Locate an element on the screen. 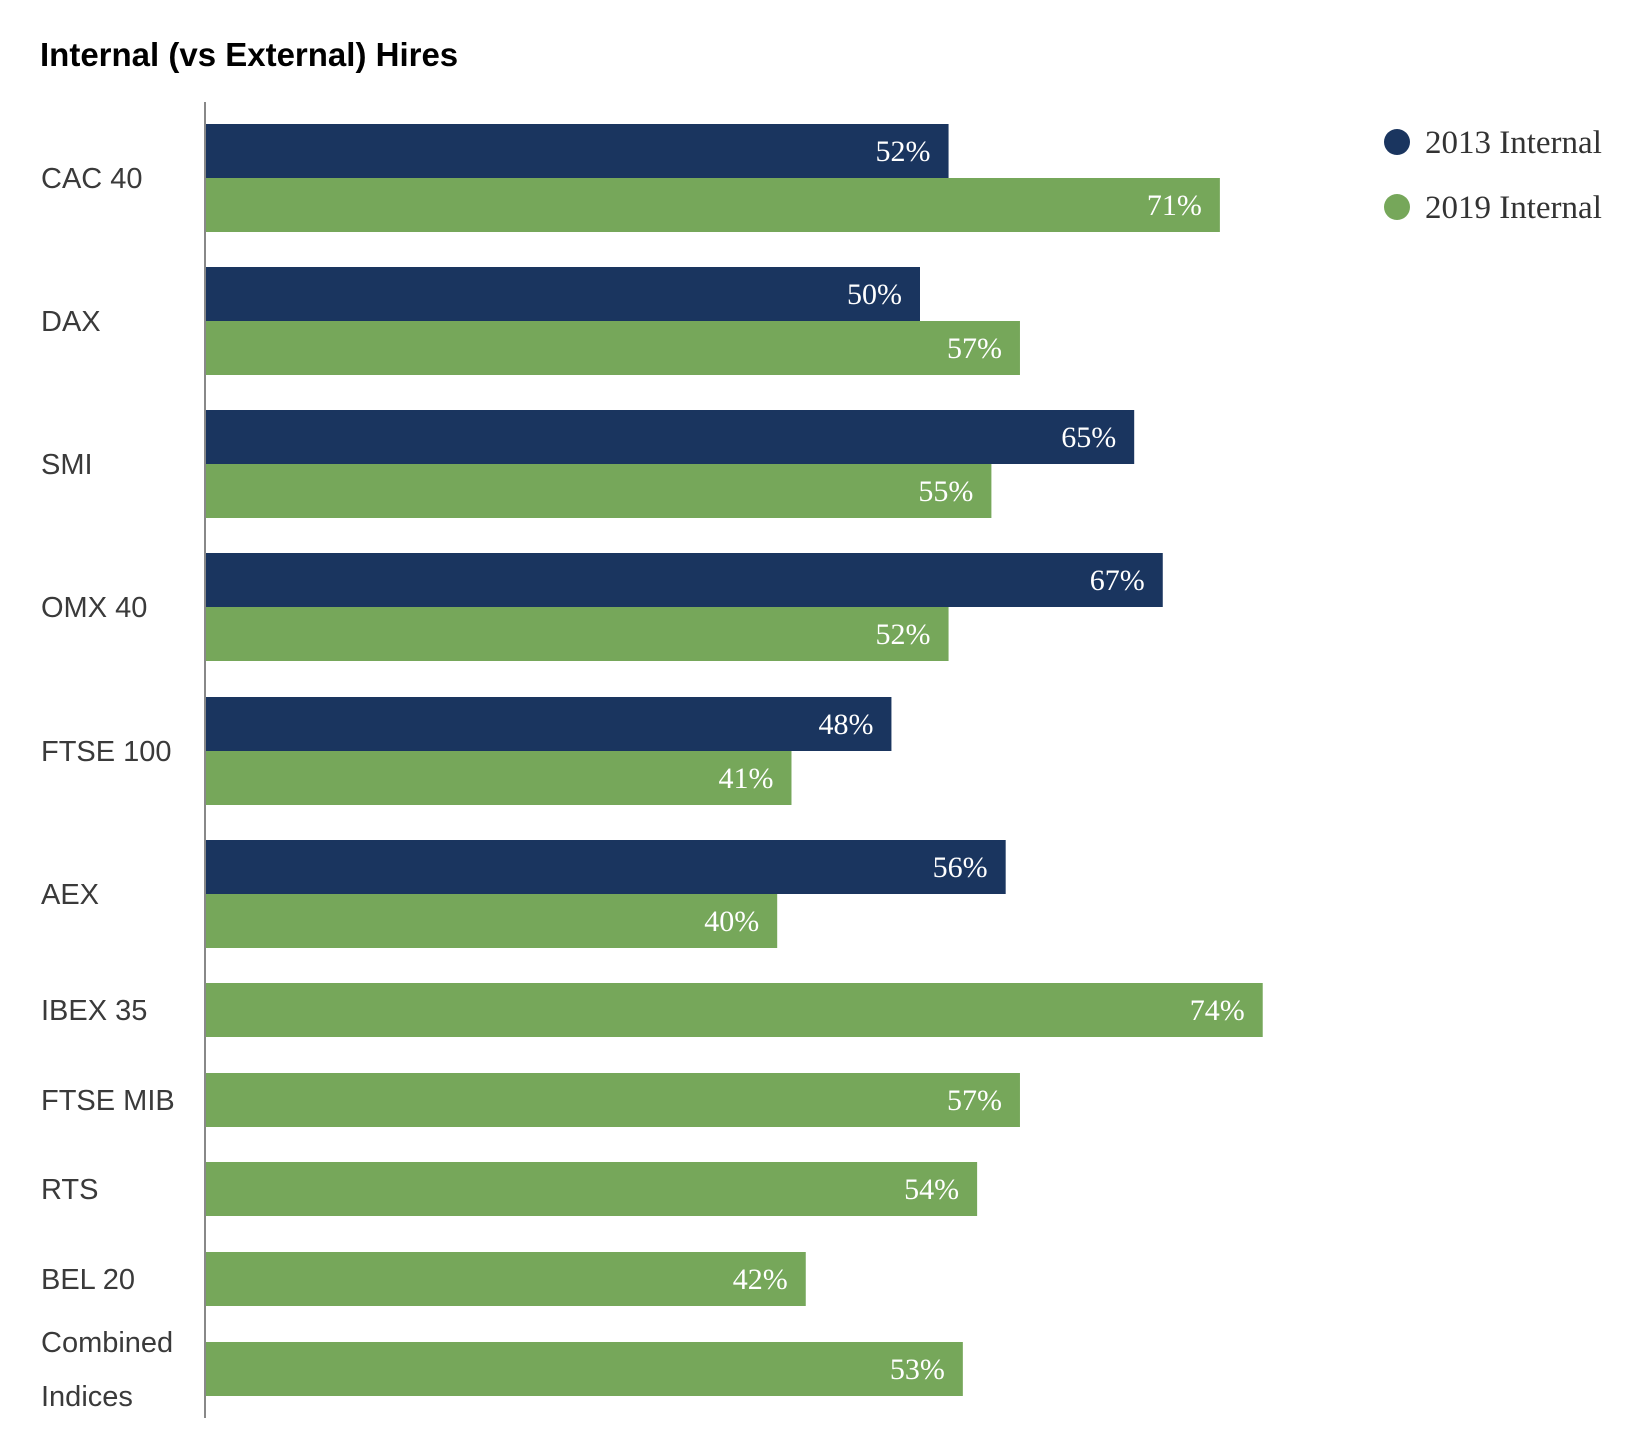 The width and height of the screenshot is (1640, 1446). value-label-aex-2019-internal: 40% is located at coordinates (731, 921).